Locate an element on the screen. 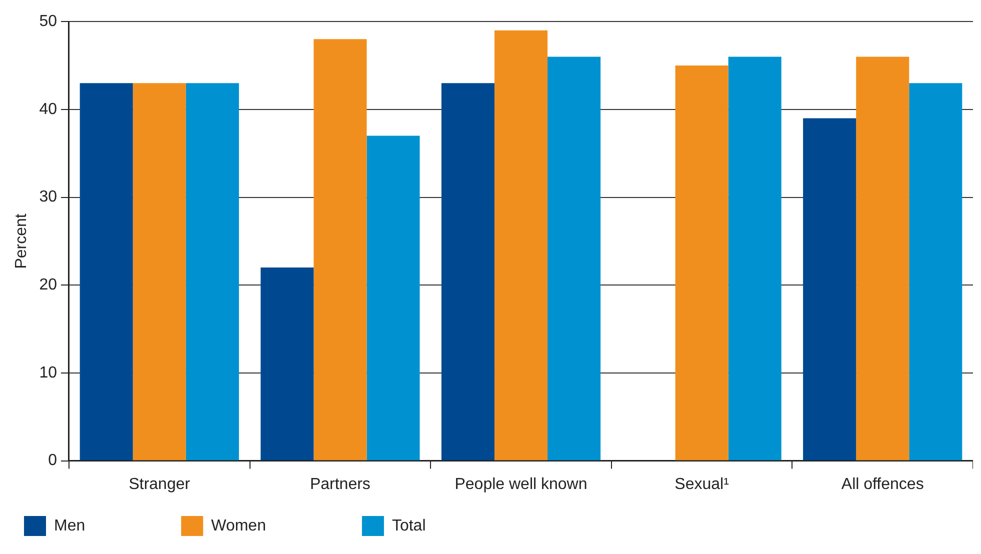 Image resolution: width=981 pixels, height=554 pixels. x-tick-label: All offences is located at coordinates (882, 484).